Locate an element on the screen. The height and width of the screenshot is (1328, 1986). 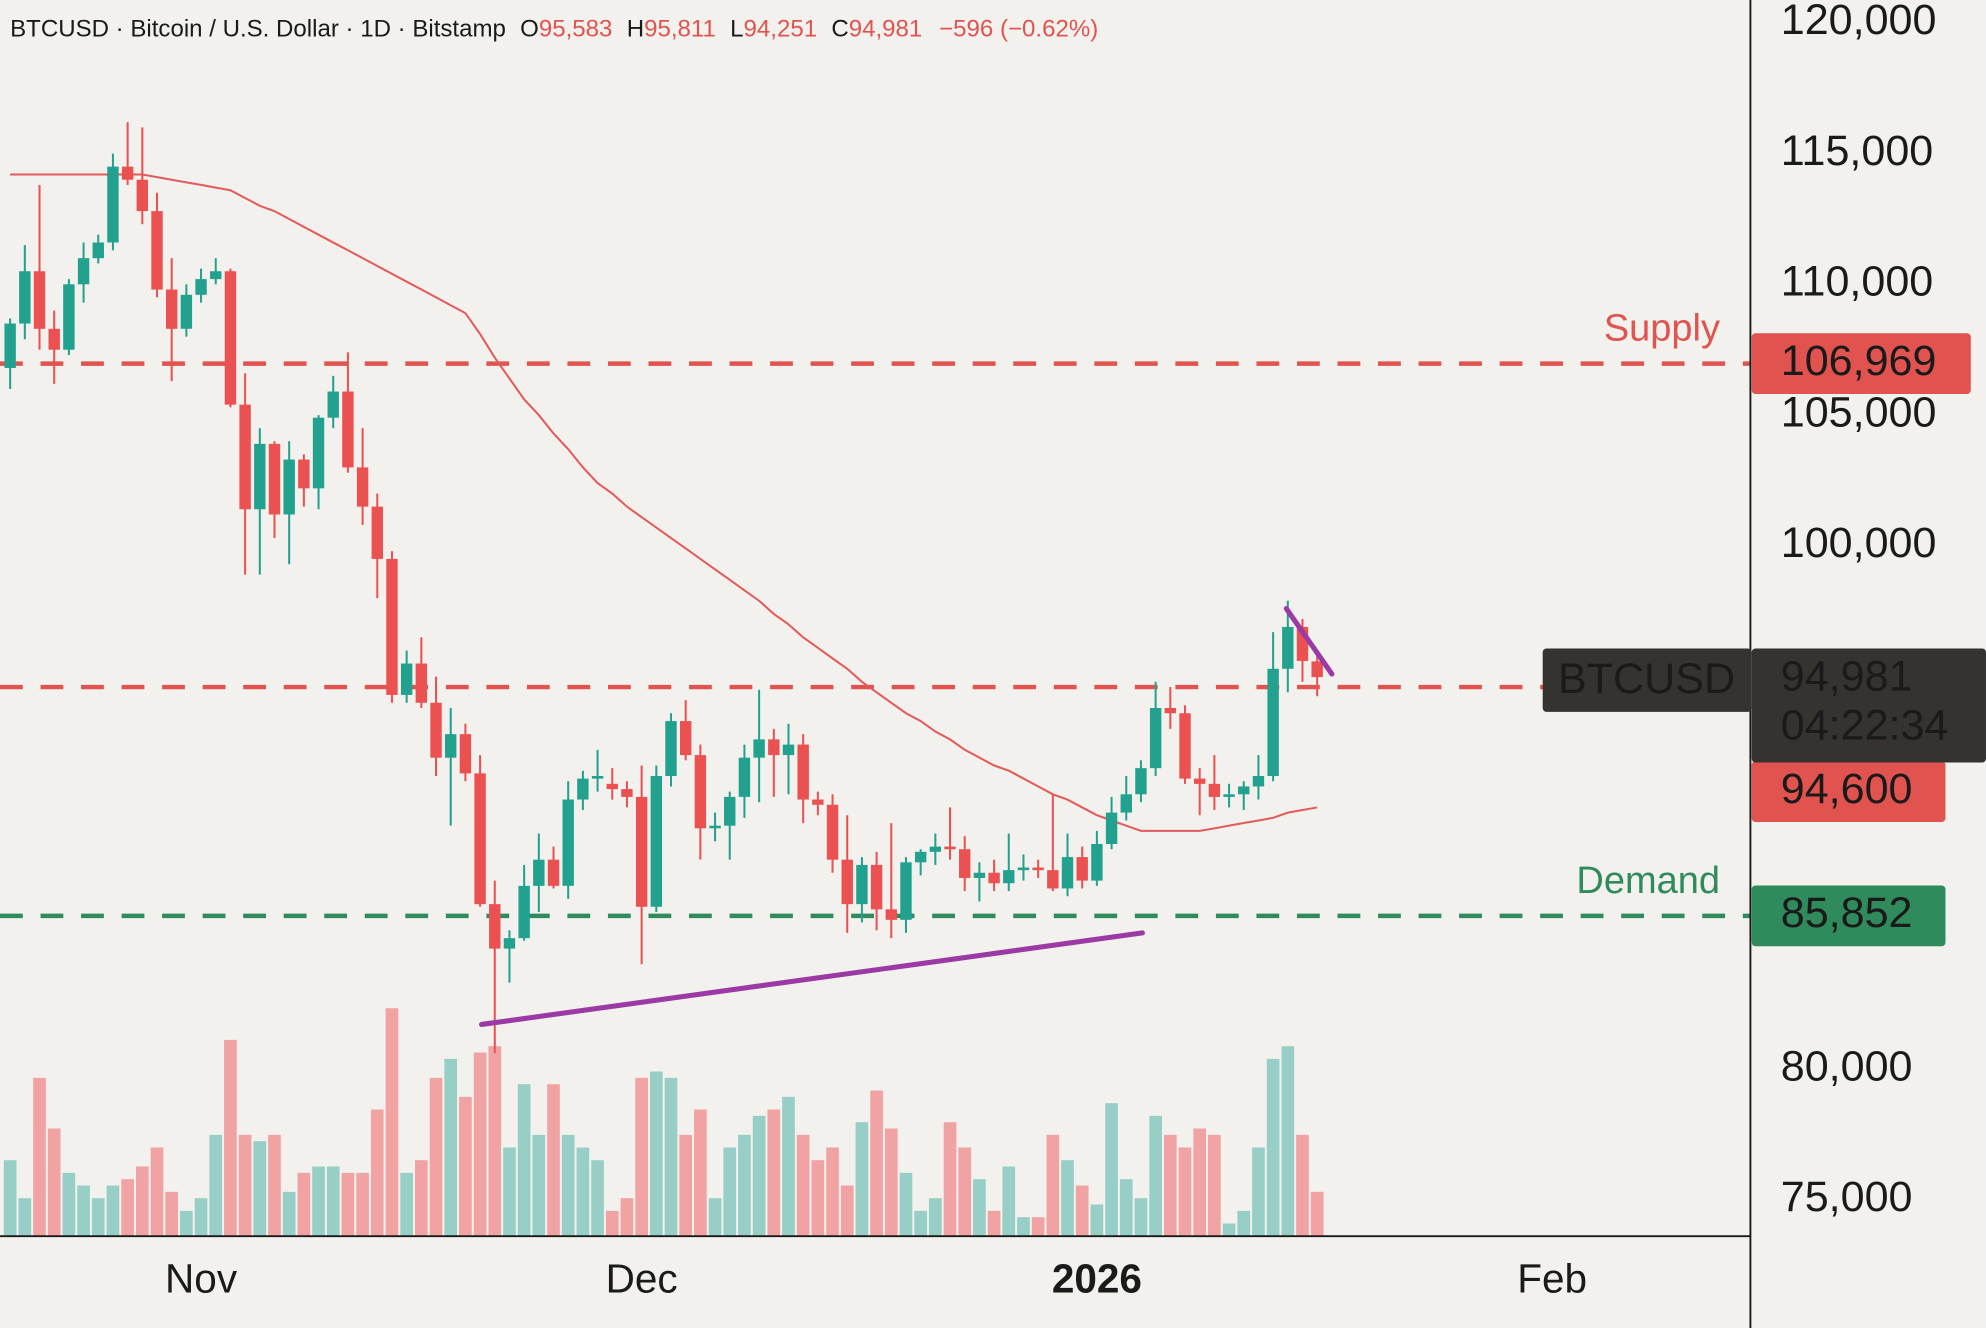
y-tick-label: 80,000 is located at coordinates (1847, 1066).